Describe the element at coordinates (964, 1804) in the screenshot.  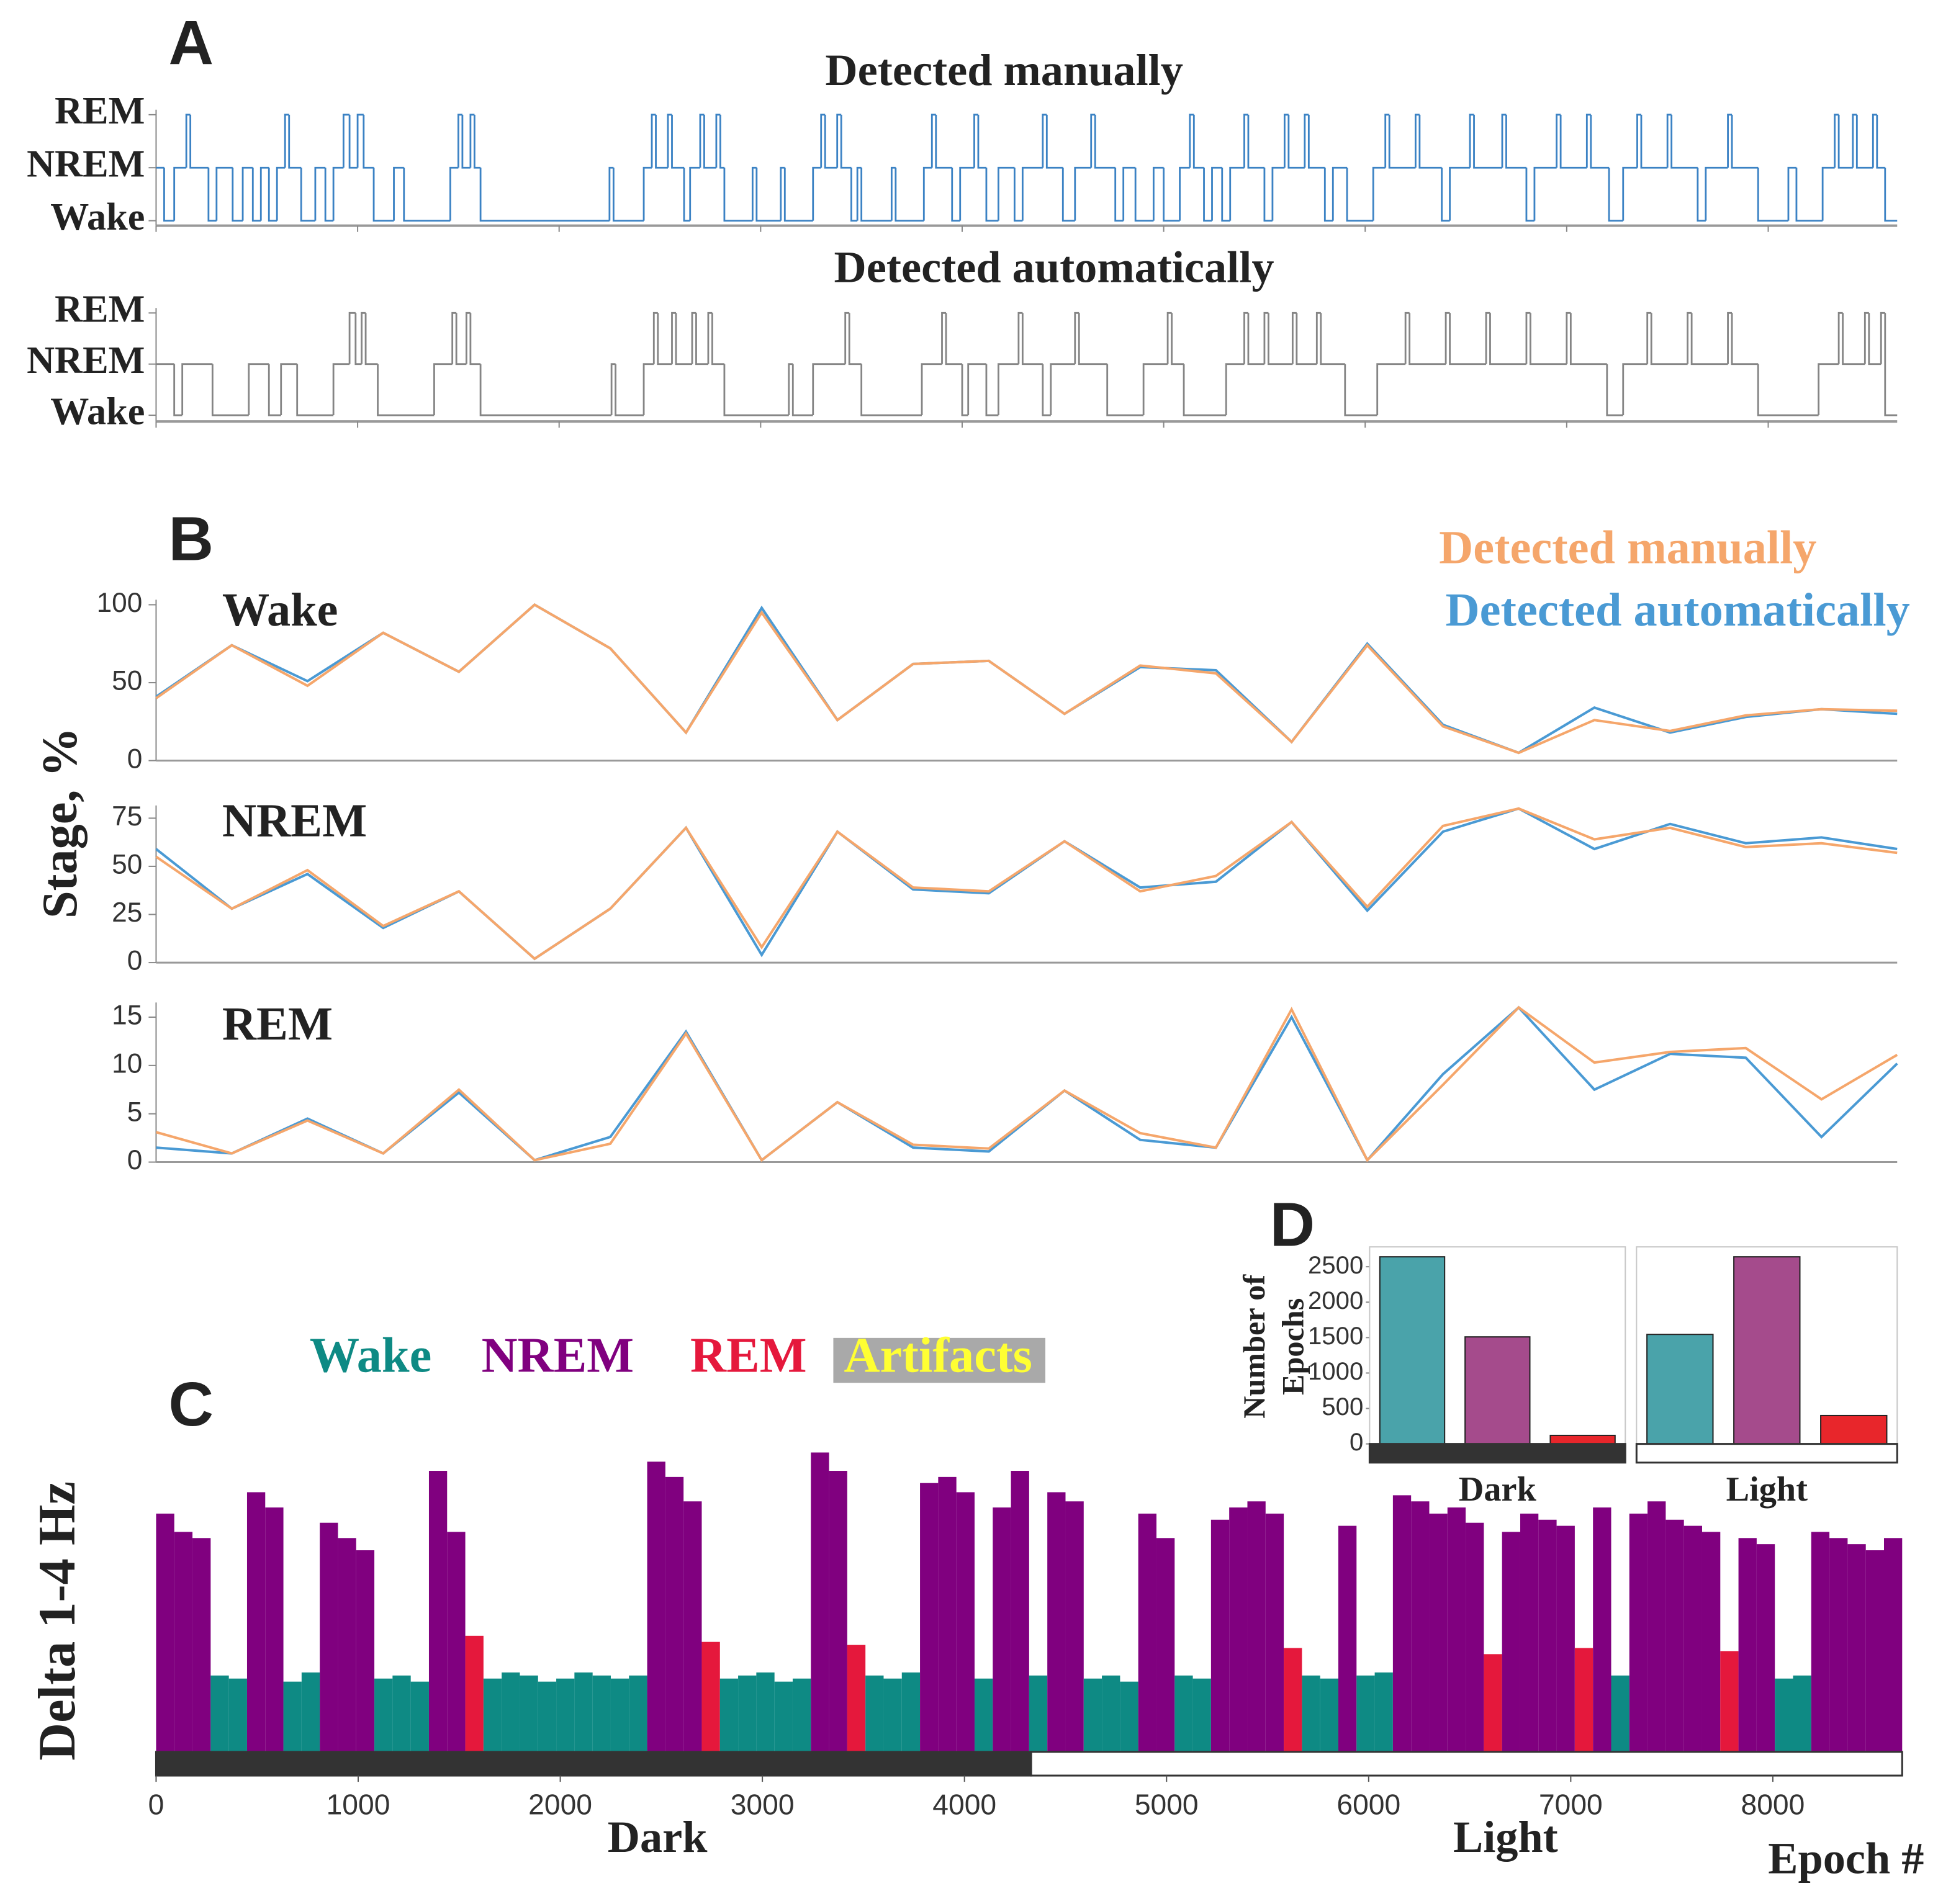
I see `x-tick-label: 4000` at that location.